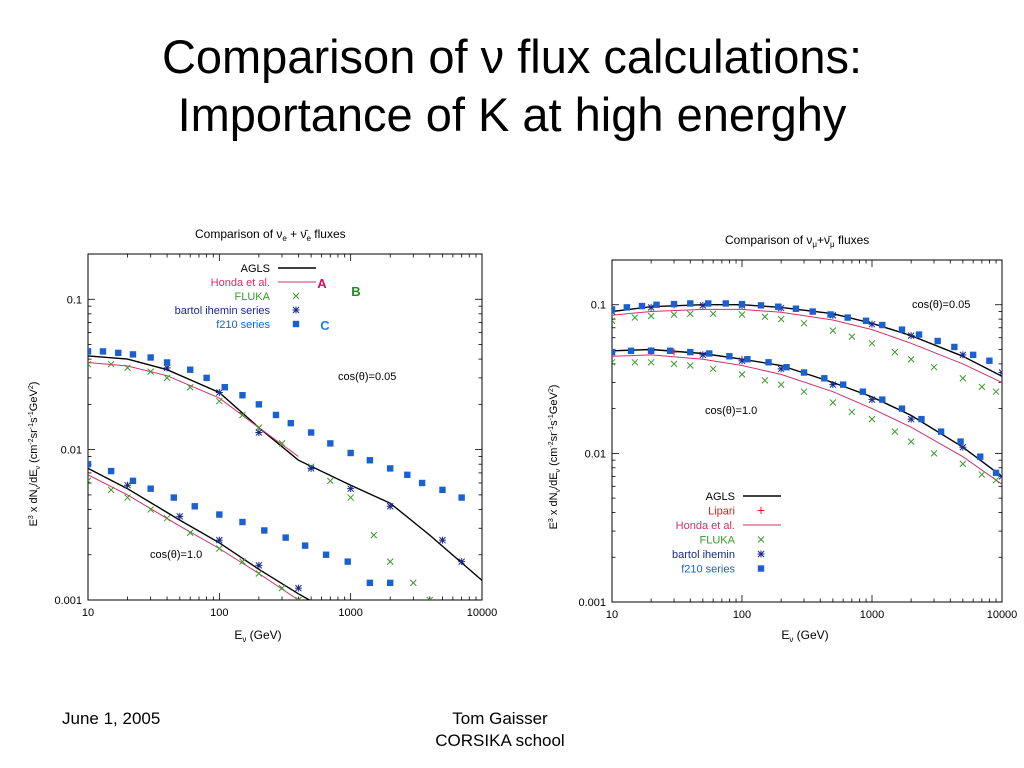  I want to click on series-honda-et-al-, so click(193, 537).